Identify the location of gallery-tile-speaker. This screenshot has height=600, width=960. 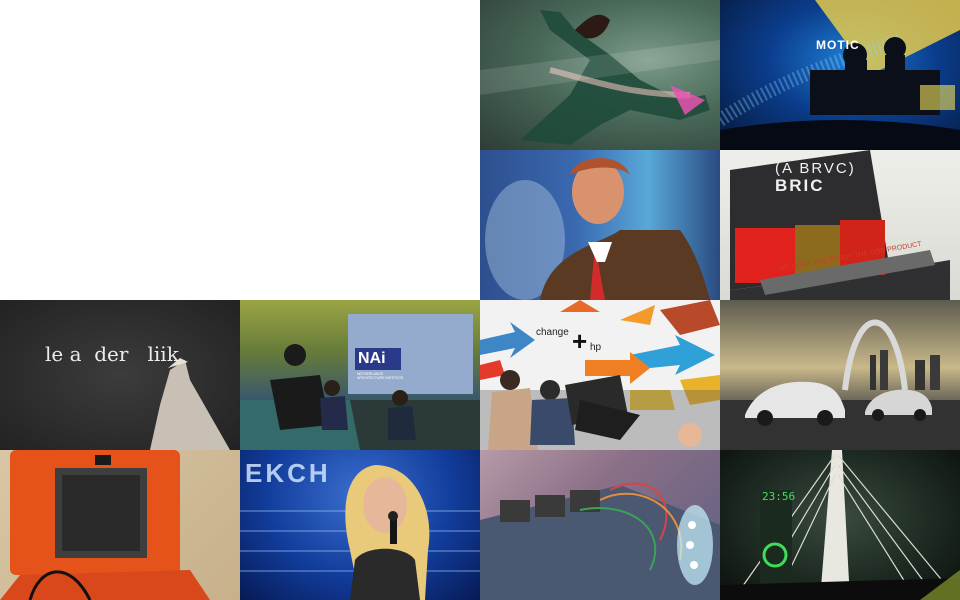
(600, 225).